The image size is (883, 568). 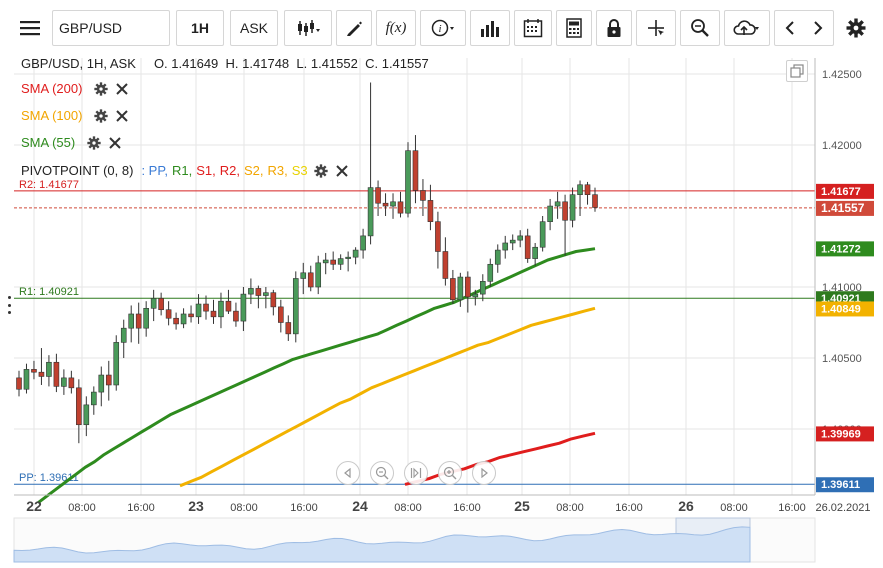 I want to click on zoom-in-icon, so click(x=450, y=473).